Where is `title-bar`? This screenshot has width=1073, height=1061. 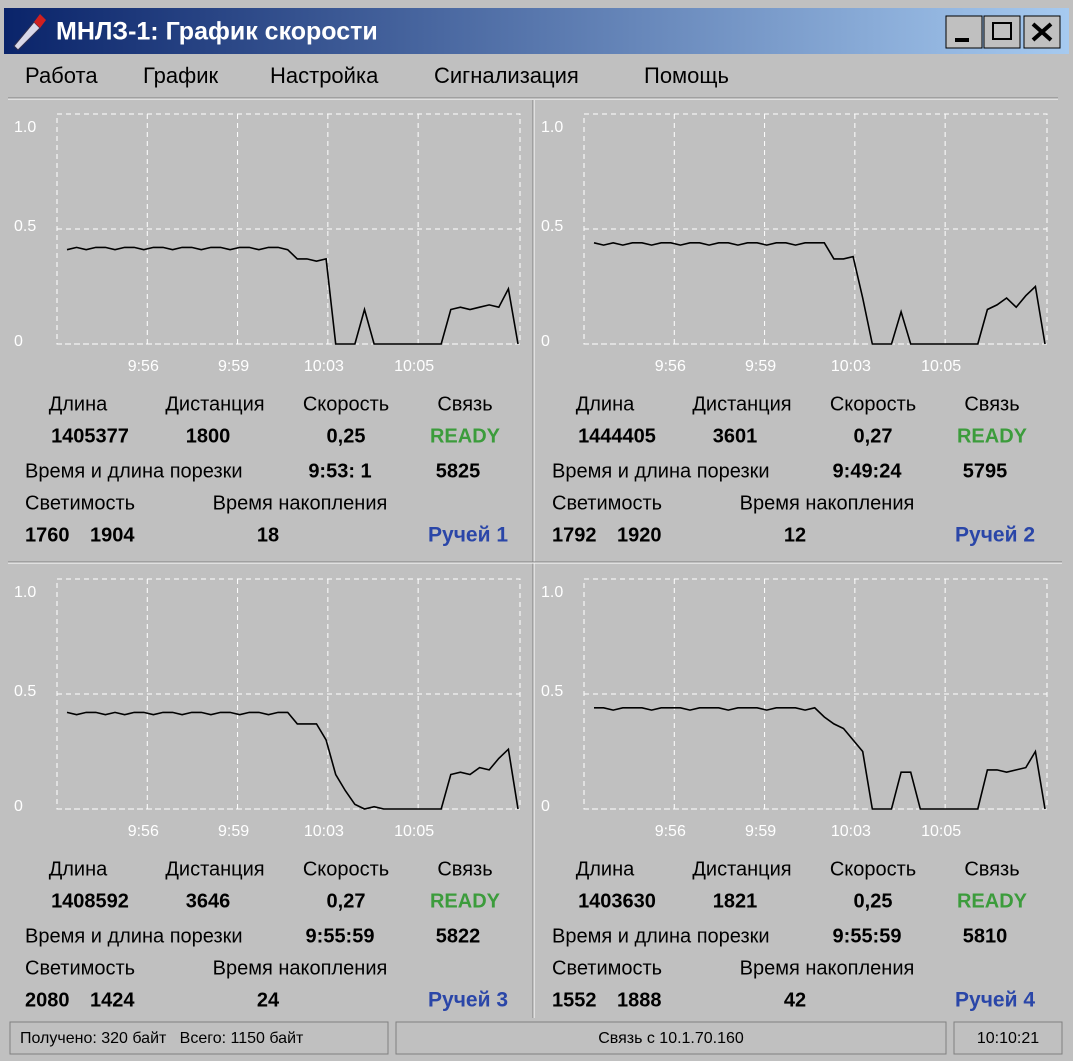 title-bar is located at coordinates (536, 31).